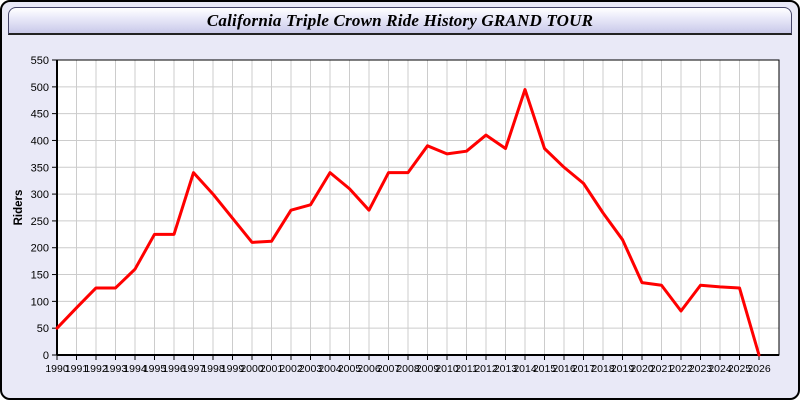  I want to click on x-axis-tick-label: 2021, so click(662, 369).